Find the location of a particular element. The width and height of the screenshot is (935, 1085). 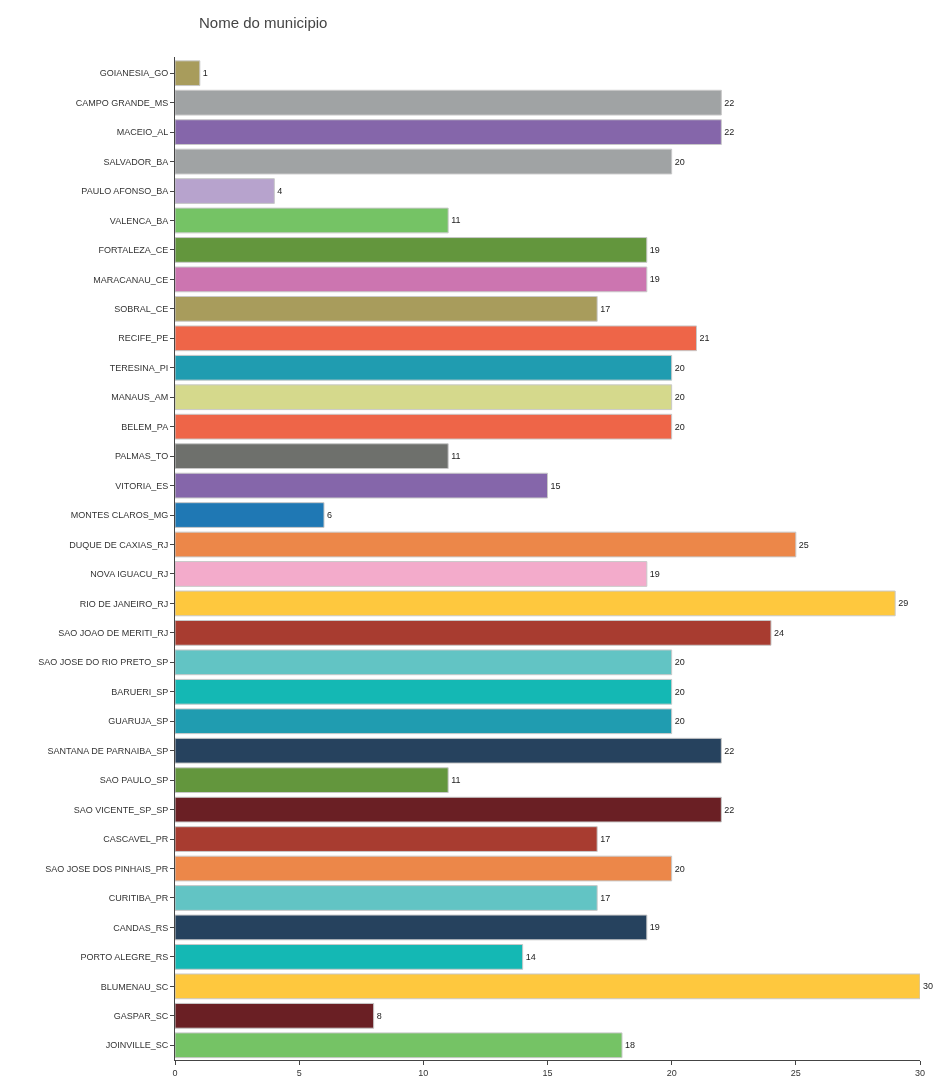

data-label: 4 is located at coordinates (280, 191).